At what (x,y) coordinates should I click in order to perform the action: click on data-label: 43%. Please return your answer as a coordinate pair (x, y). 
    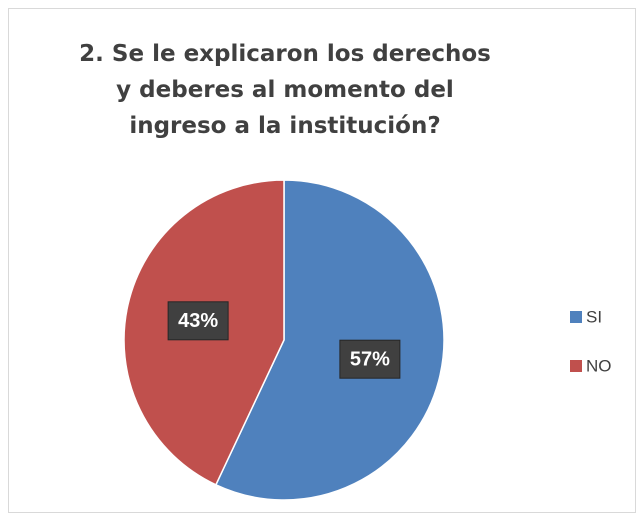
    Looking at the image, I should click on (198, 321).